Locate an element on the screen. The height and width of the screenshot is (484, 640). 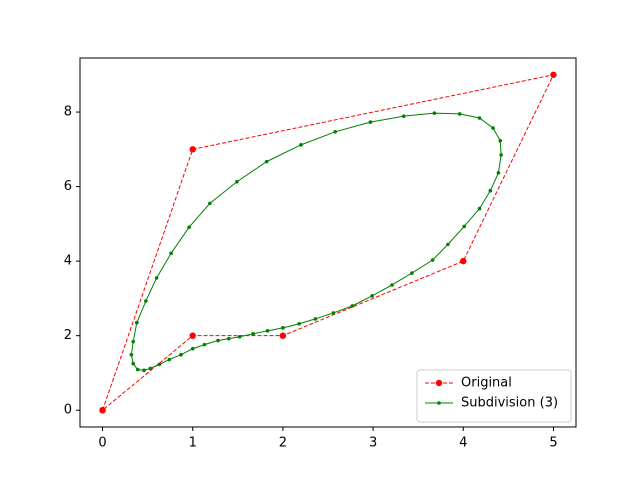
x-tick-label: 4 is located at coordinates (463, 443).